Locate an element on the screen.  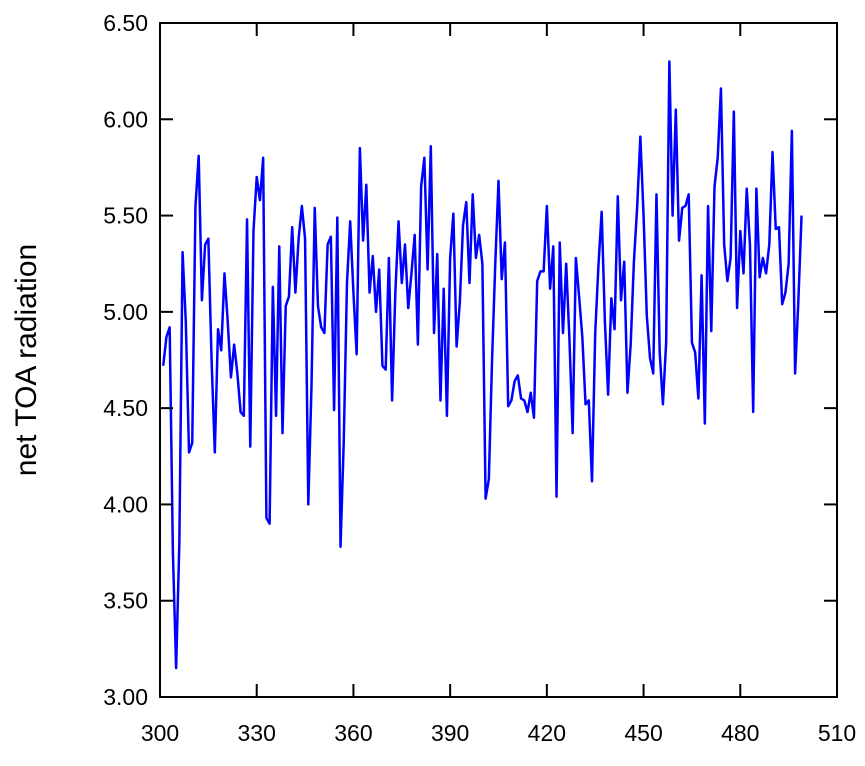
x-tick-label: 450 is located at coordinates (643, 733).